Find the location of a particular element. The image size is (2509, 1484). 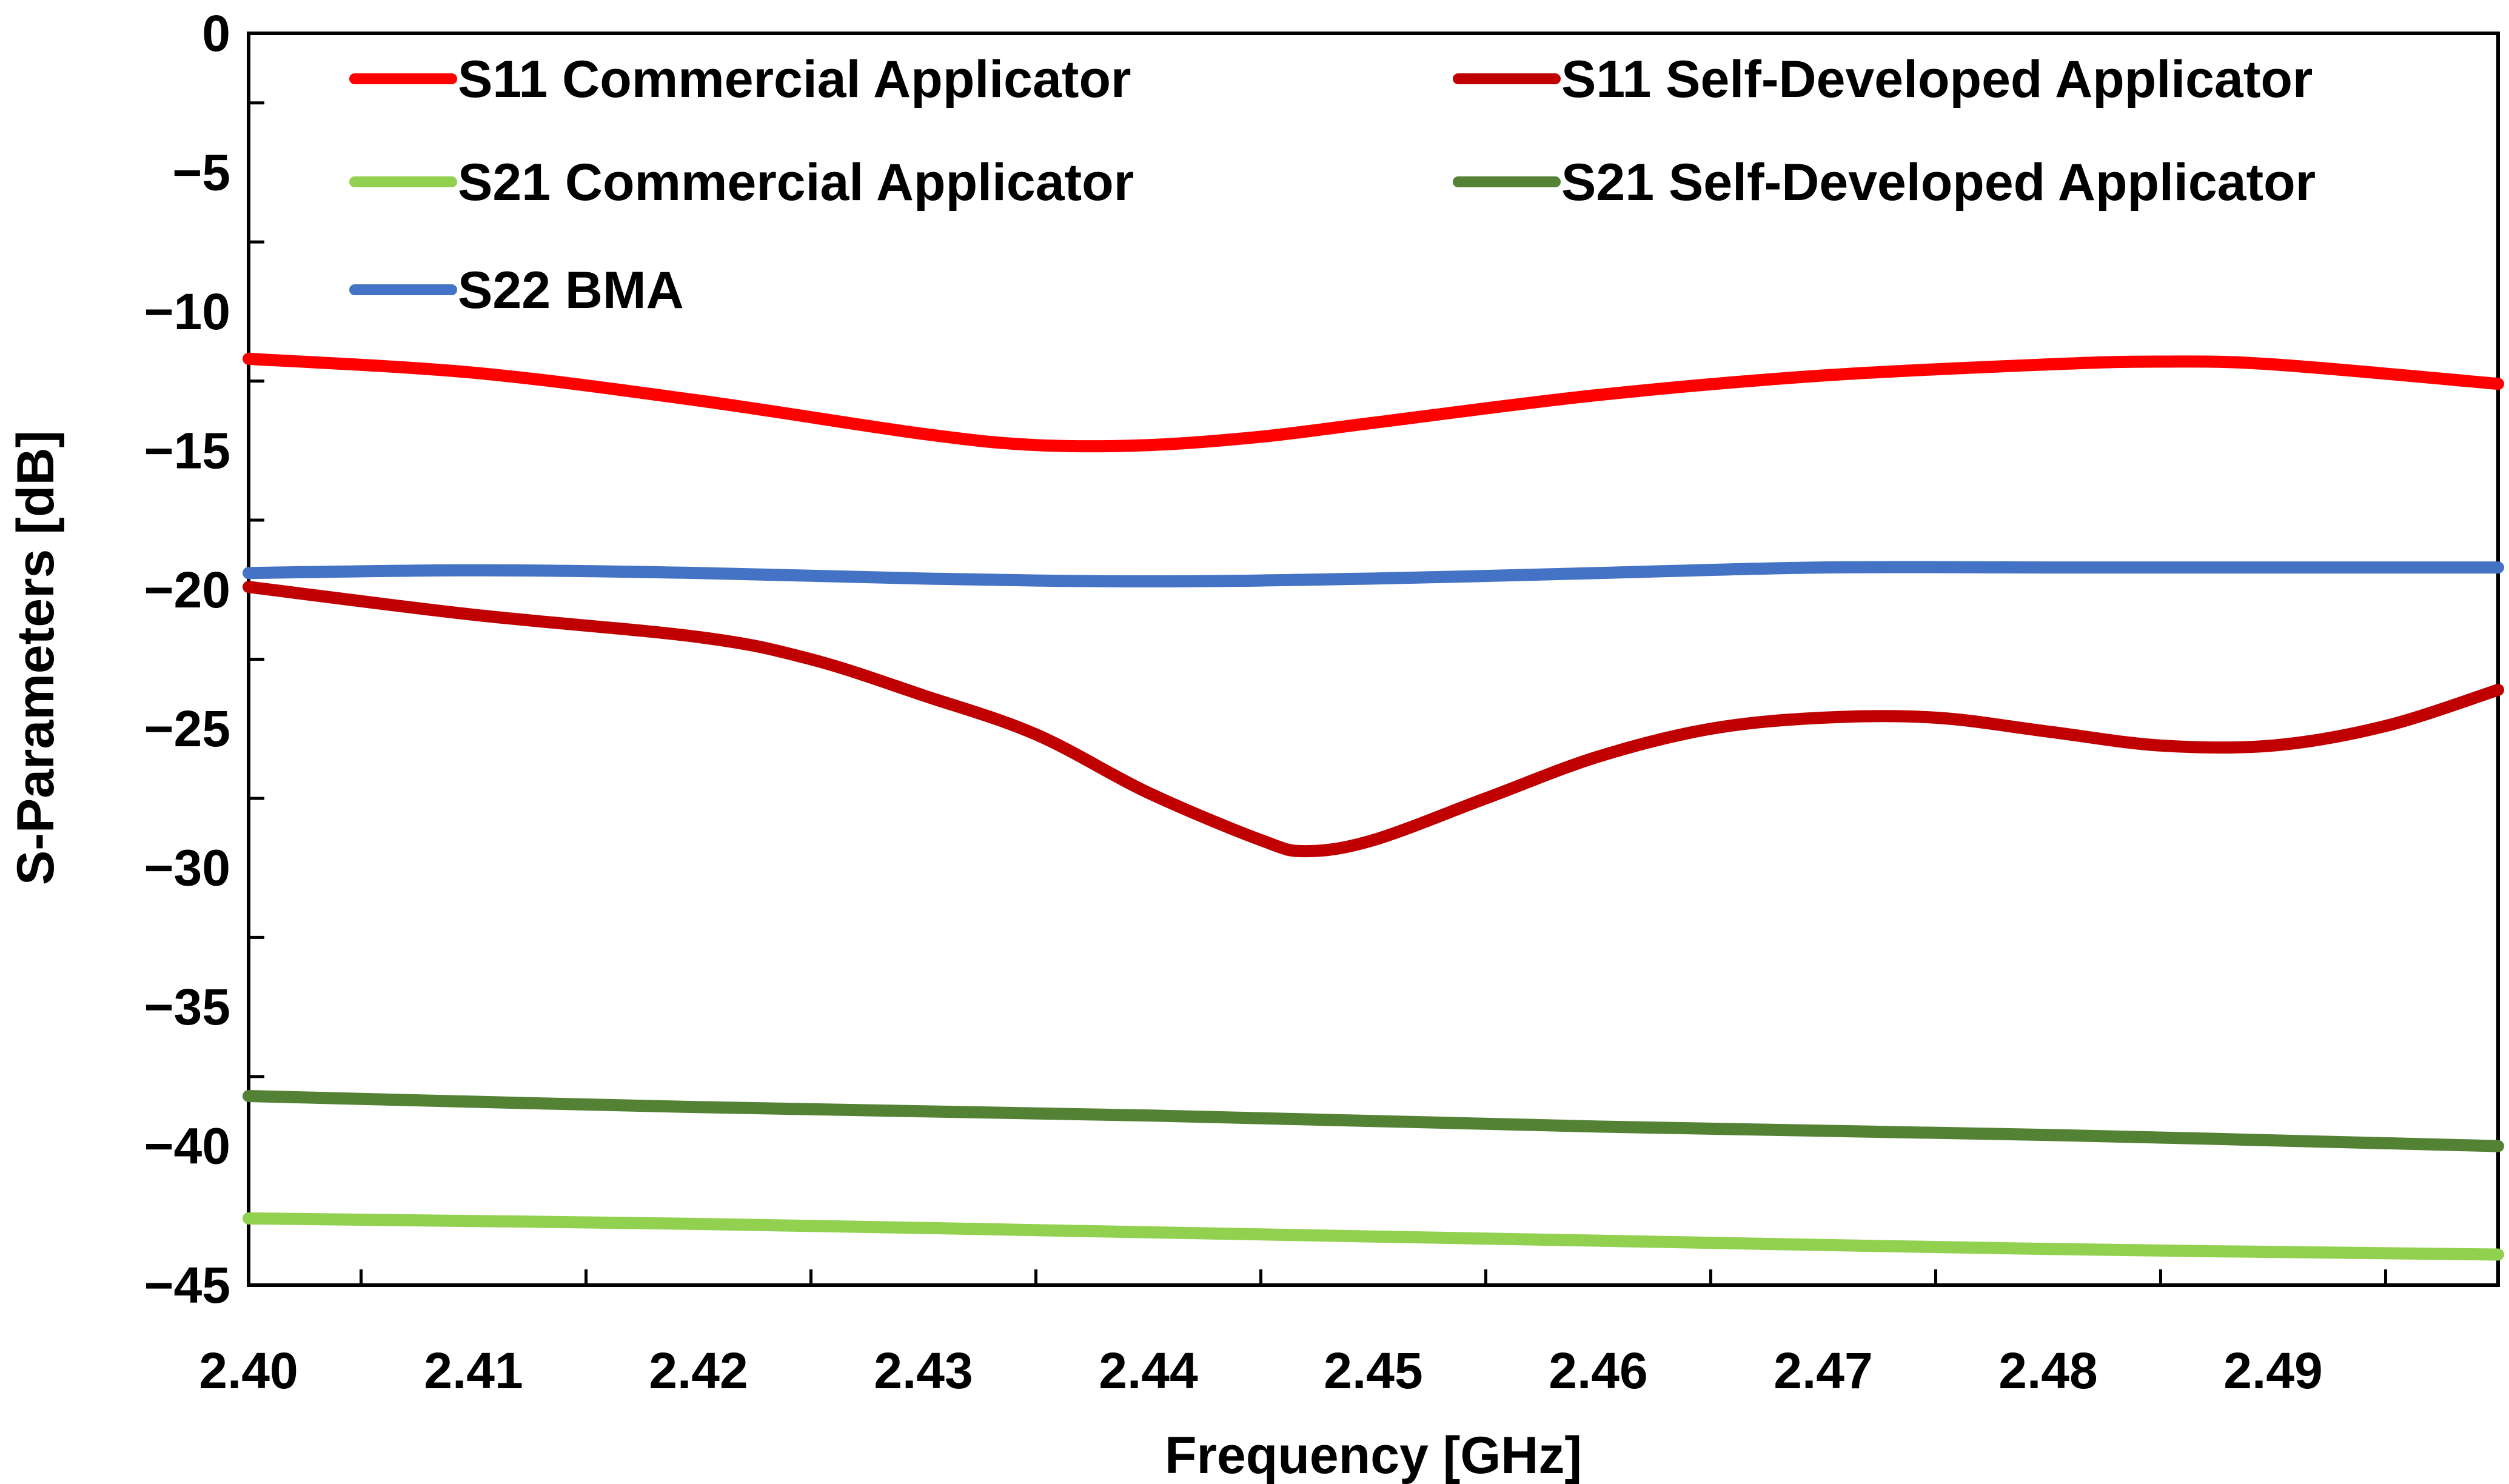

x-tick-label: 2.42 is located at coordinates (698, 1370).